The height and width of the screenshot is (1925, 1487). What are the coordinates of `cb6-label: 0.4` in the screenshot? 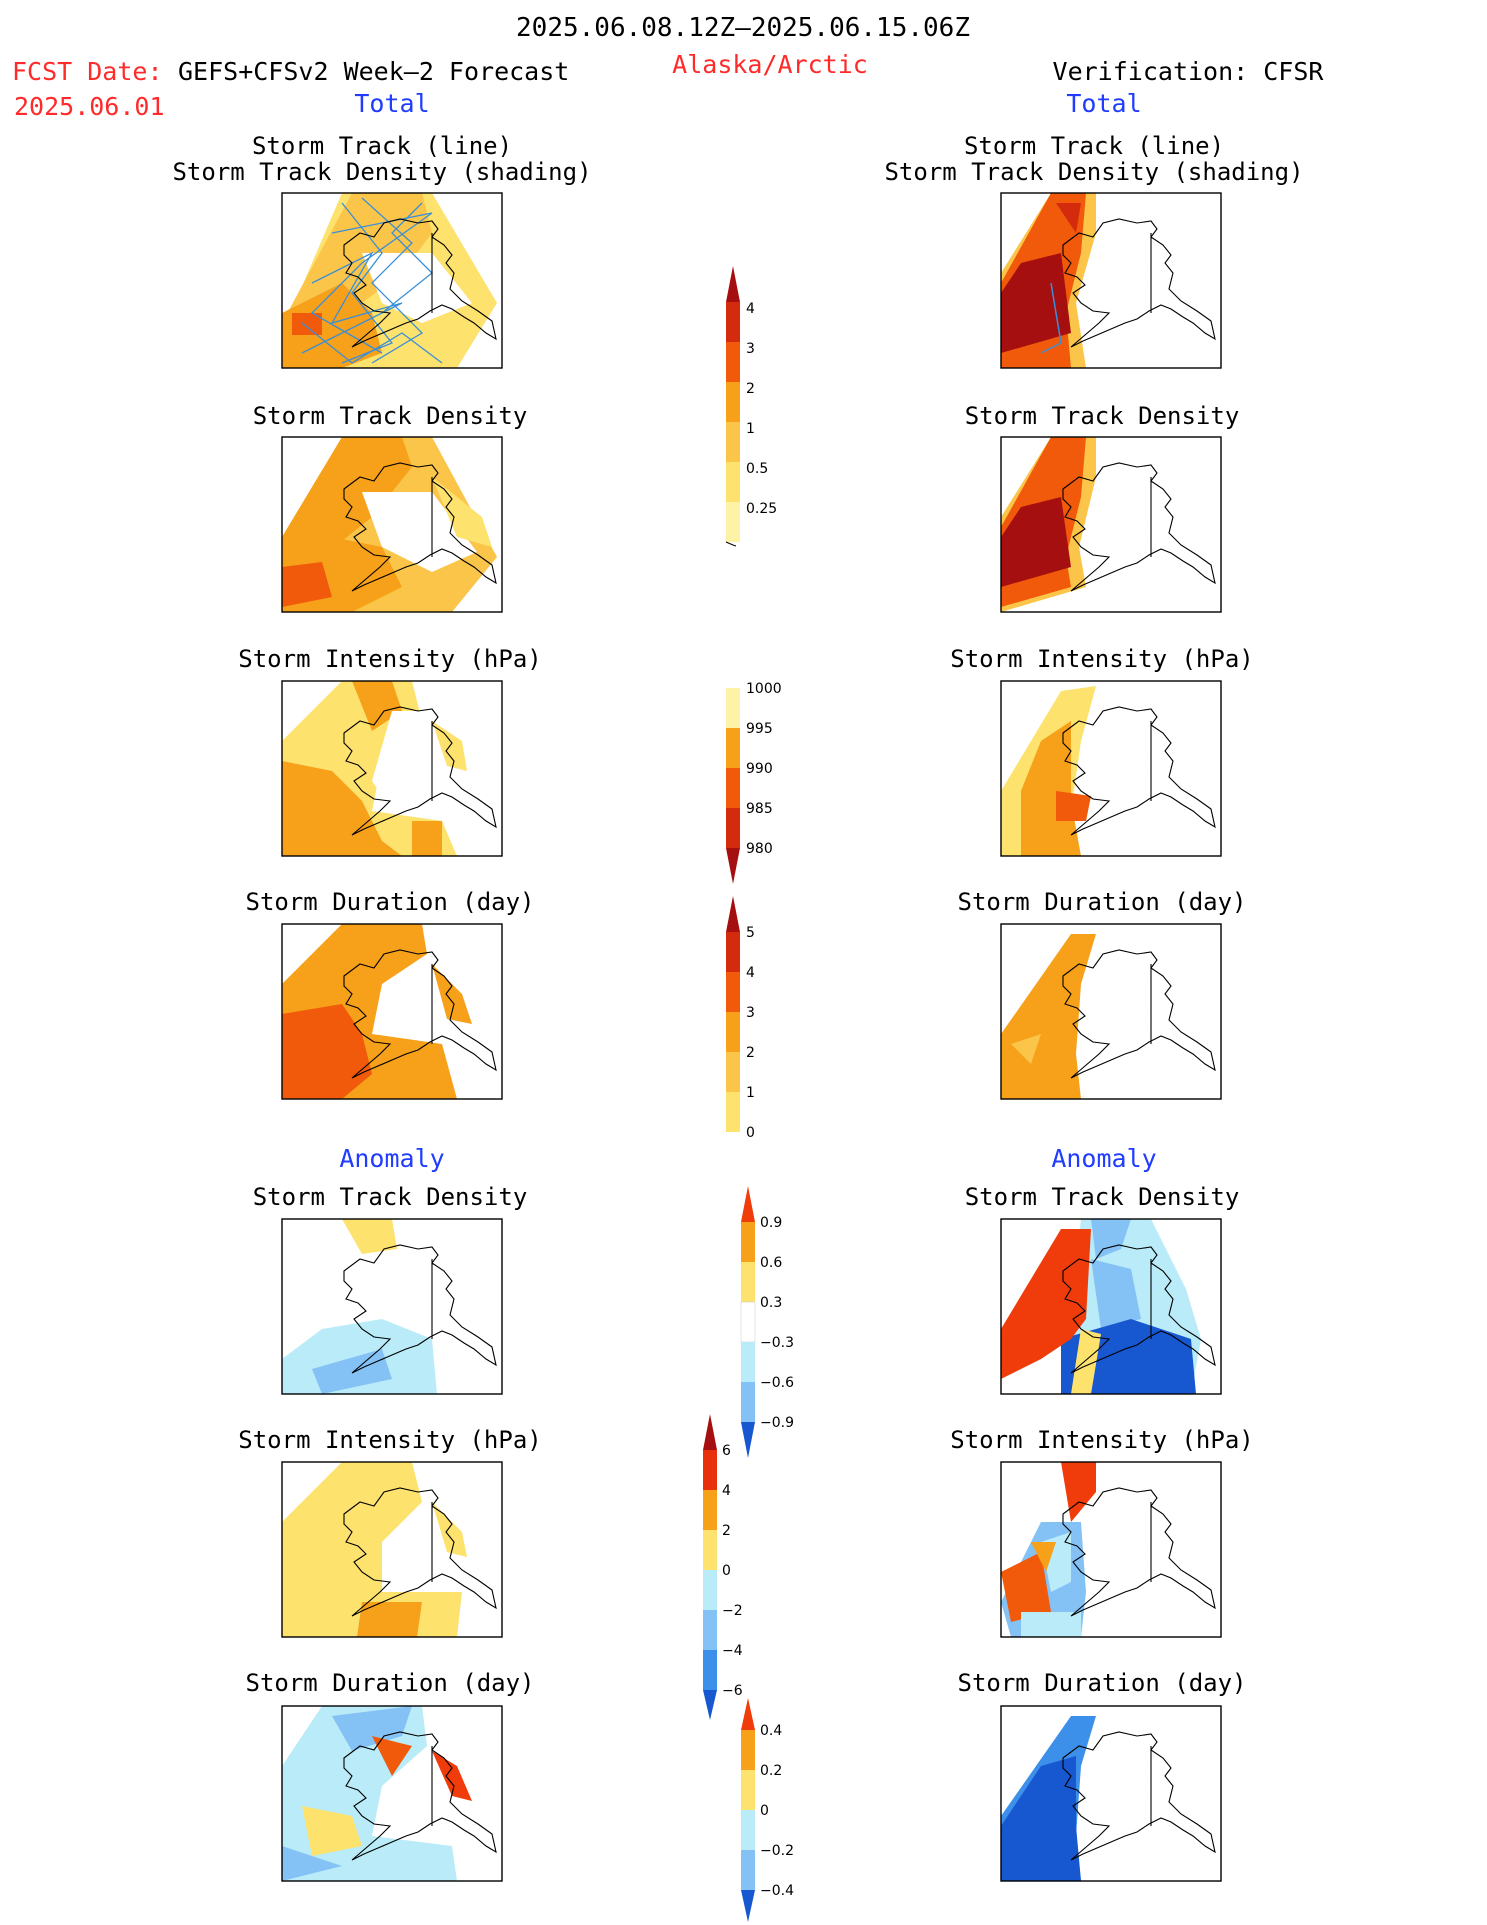 It's located at (771, 1731).